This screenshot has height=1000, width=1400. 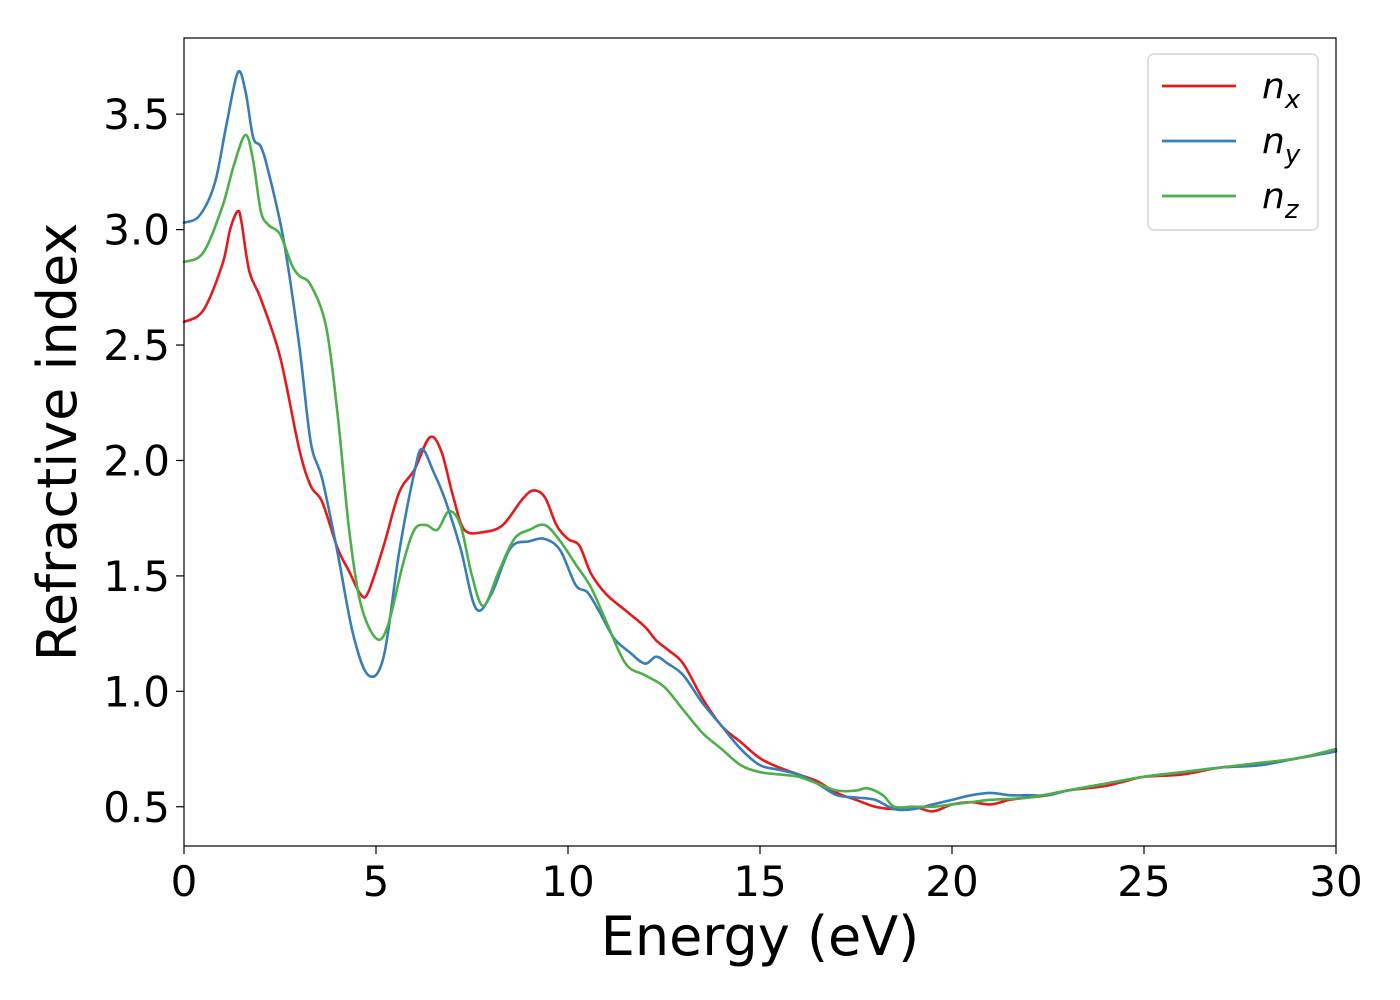 What do you see at coordinates (760, 936) in the screenshot?
I see `x-axis-label: Energy (eV)` at bounding box center [760, 936].